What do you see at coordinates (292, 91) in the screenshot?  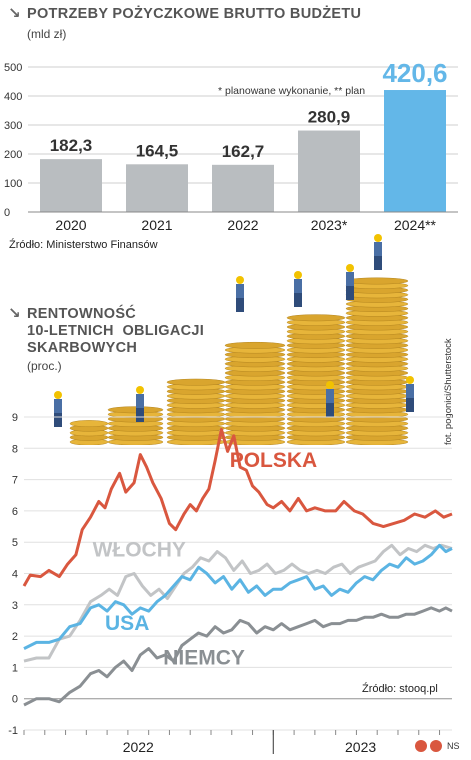 I see `bar-chart-note: * planowane wykonanie, ** plan` at bounding box center [292, 91].